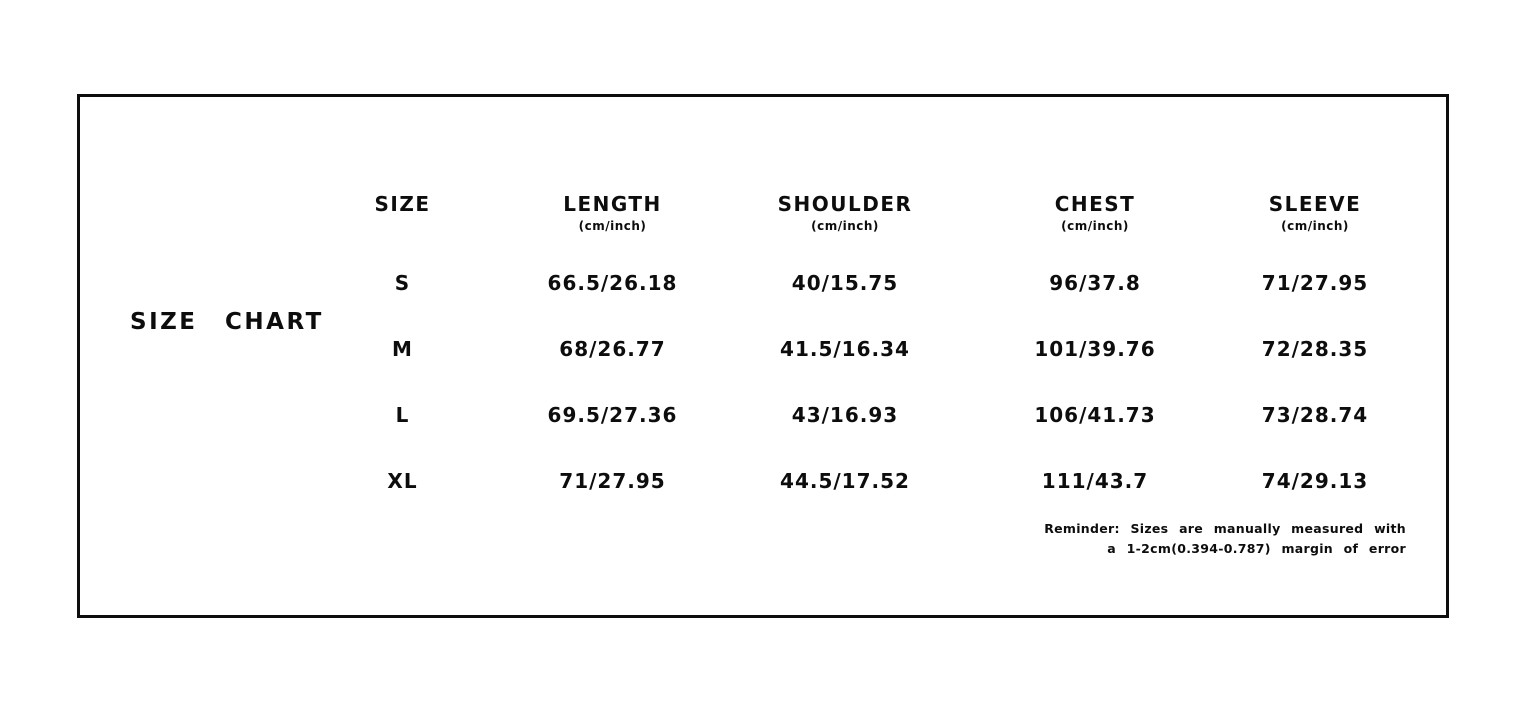 The image size is (1529, 726). I want to click on column-header-chest: CHEST (cm/inch), so click(1095, 219).